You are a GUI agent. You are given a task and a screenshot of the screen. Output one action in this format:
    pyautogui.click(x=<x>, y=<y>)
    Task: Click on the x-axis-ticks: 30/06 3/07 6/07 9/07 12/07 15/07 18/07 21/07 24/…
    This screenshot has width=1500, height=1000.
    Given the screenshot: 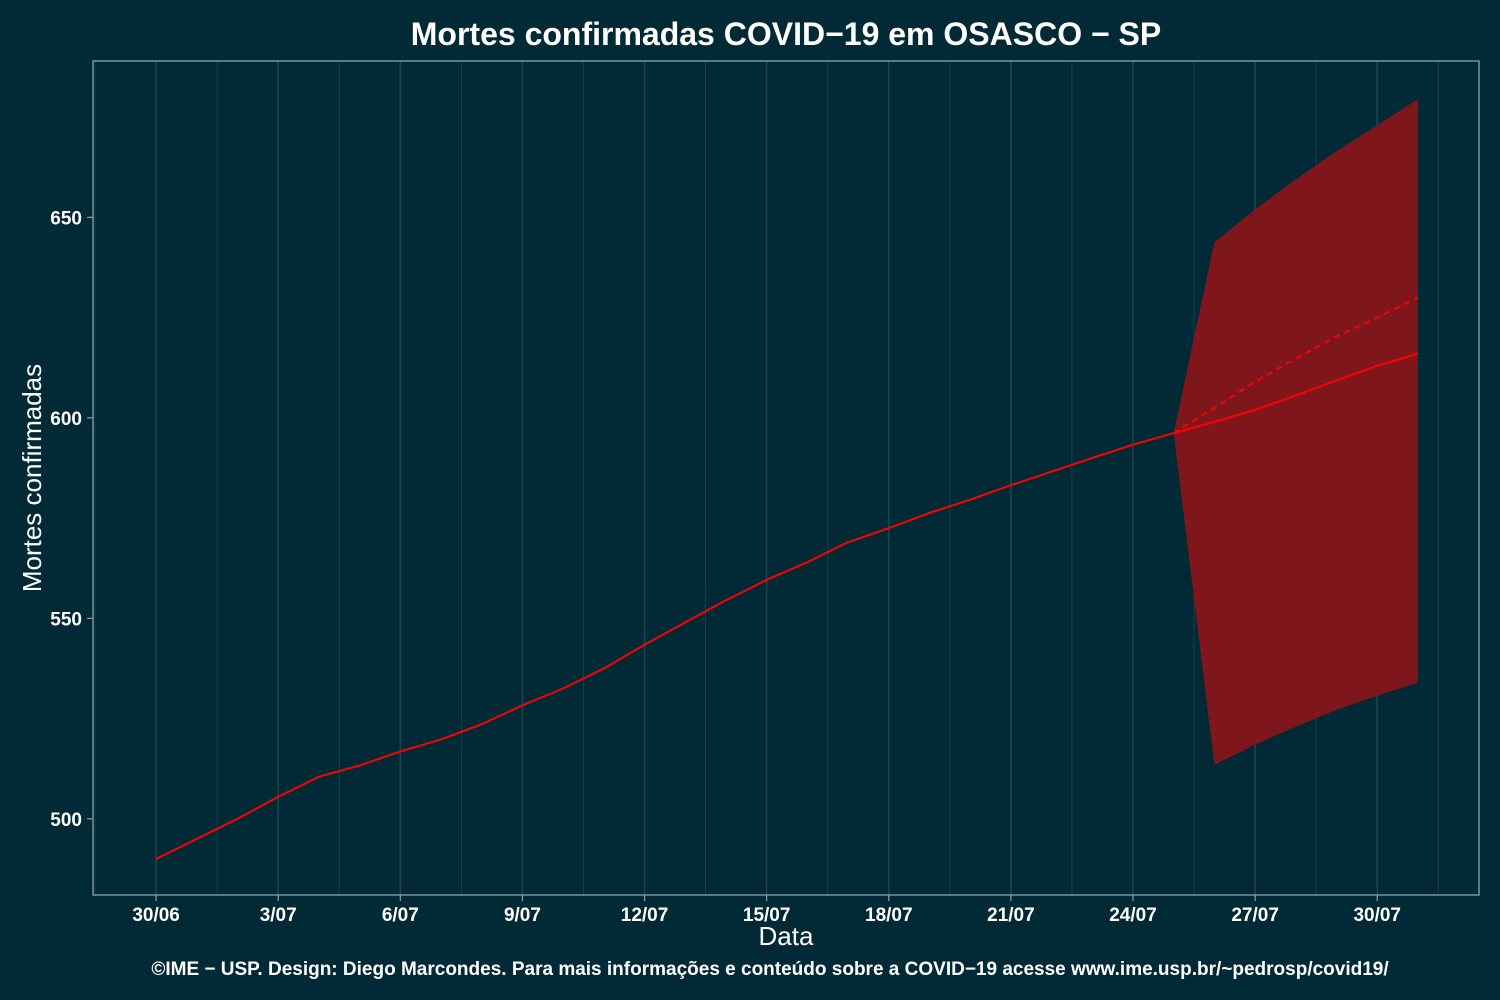 What is the action you would take?
    pyautogui.click(x=766, y=910)
    